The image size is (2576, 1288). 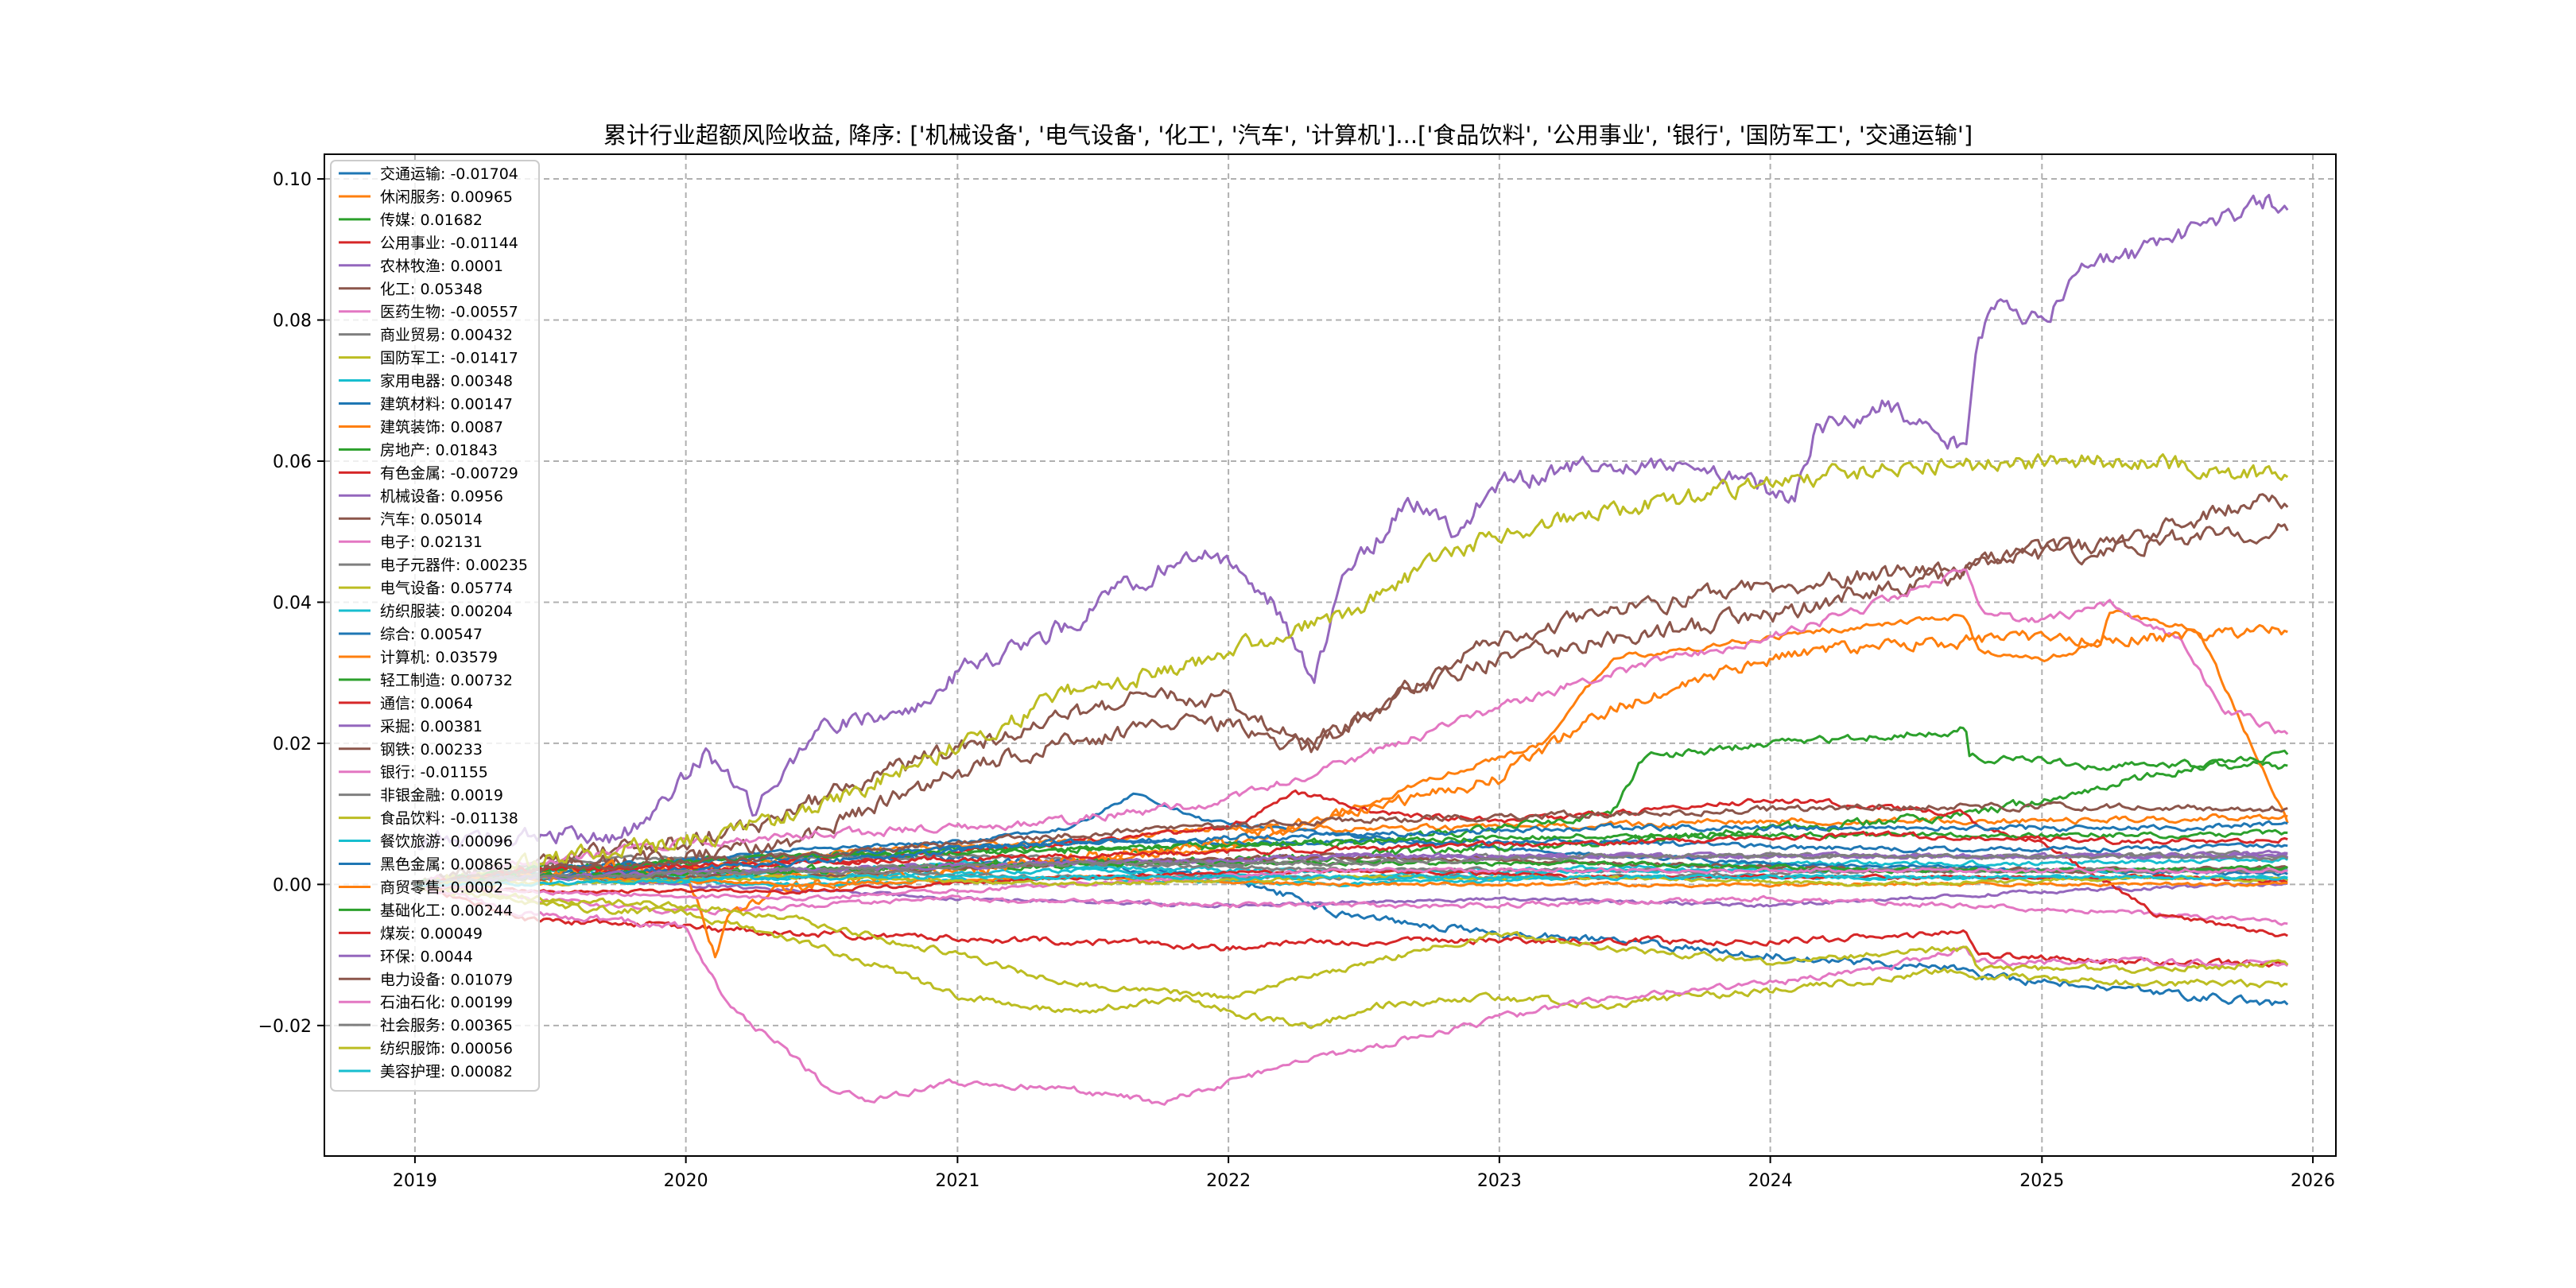 What do you see at coordinates (446, 1071) in the screenshot?
I see `legend-label: 美容护理: 0.00082` at bounding box center [446, 1071].